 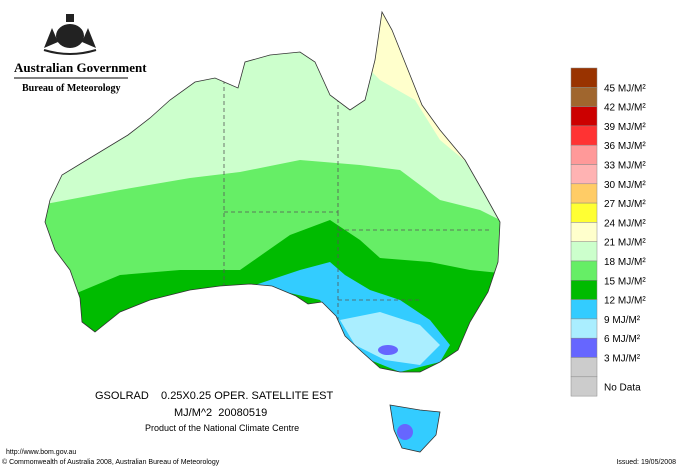 What do you see at coordinates (222, 428) in the screenshot?
I see `credit: Product of the National Climate Centre` at bounding box center [222, 428].